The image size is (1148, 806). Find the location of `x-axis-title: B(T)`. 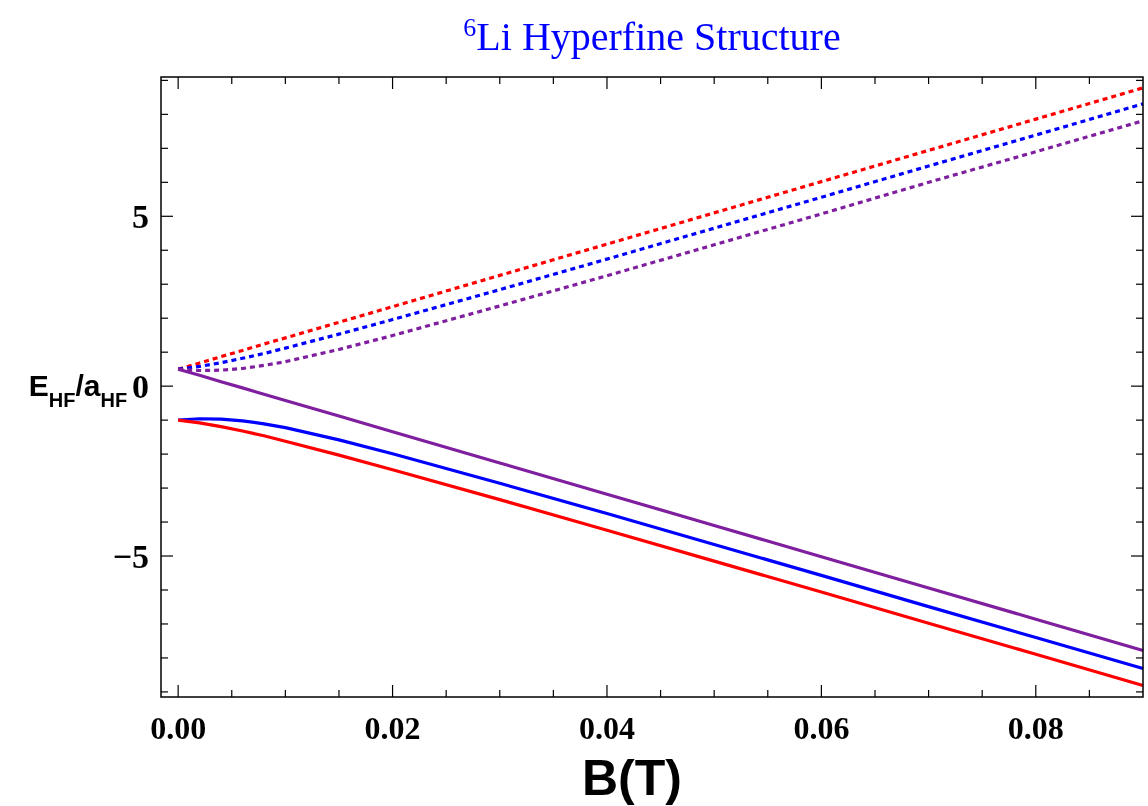

x-axis-title: B(T) is located at coordinates (632, 778).